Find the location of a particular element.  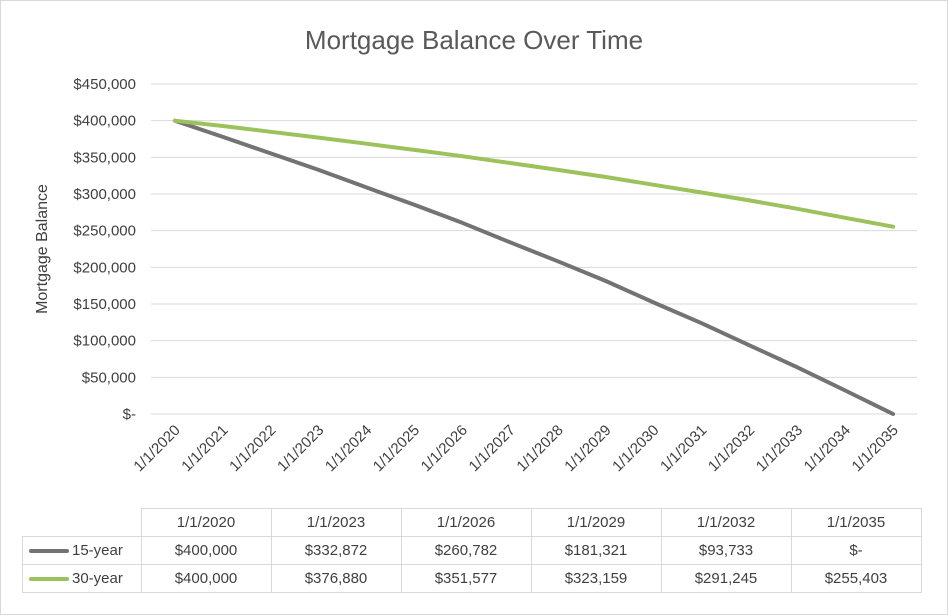

x-tick-label: 1/1/2029 is located at coordinates (587, 448).